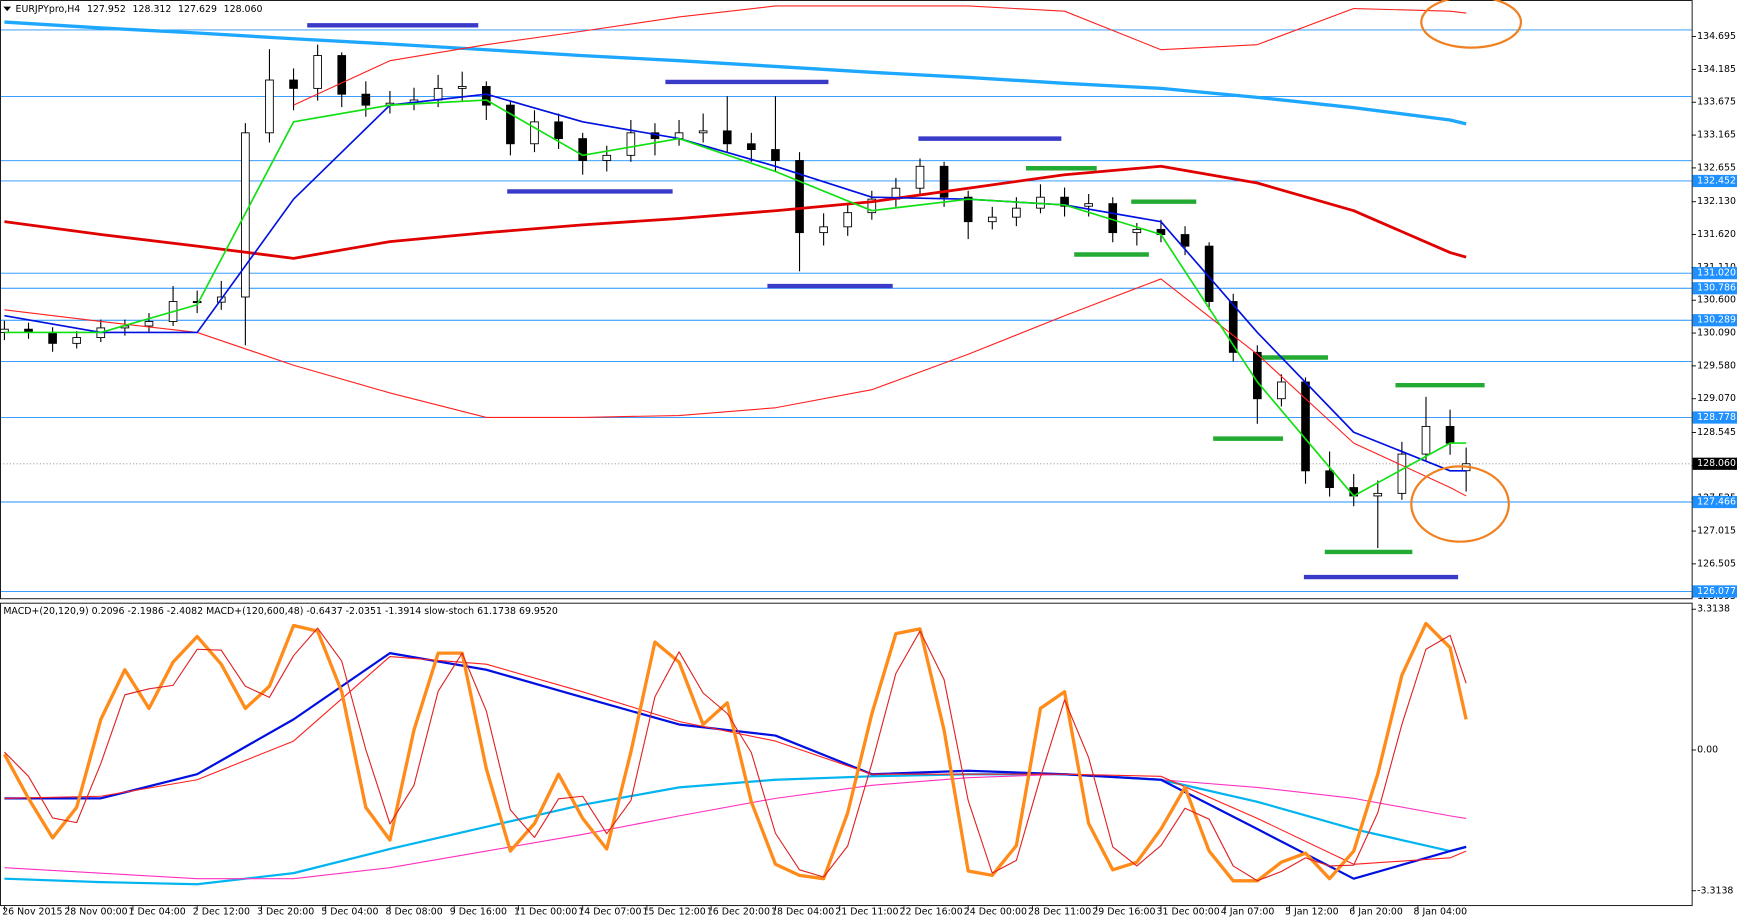 The height and width of the screenshot is (918, 1737). Describe the element at coordinates (152, 8) in the screenshot. I see `header-price: 128.312` at that location.